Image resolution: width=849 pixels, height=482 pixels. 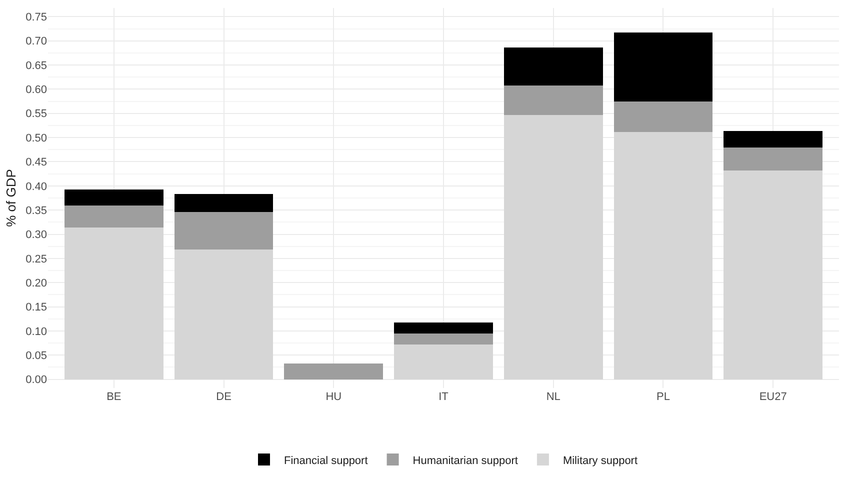 What do you see at coordinates (11, 198) in the screenshot?
I see `y-axis-title: % of GDP` at bounding box center [11, 198].